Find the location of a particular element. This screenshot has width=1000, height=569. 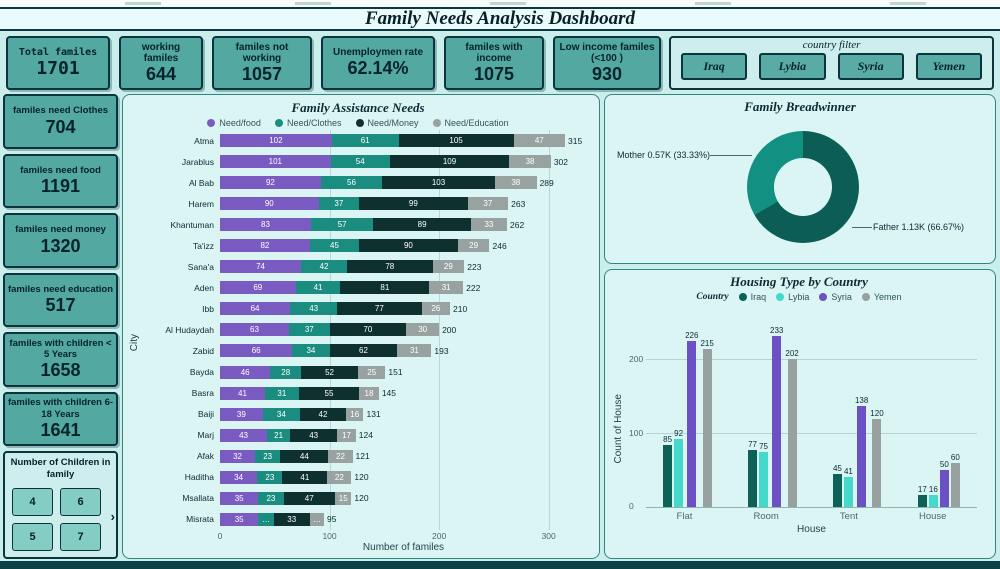

bar-segment-need-money: 81 is located at coordinates (385, 288).